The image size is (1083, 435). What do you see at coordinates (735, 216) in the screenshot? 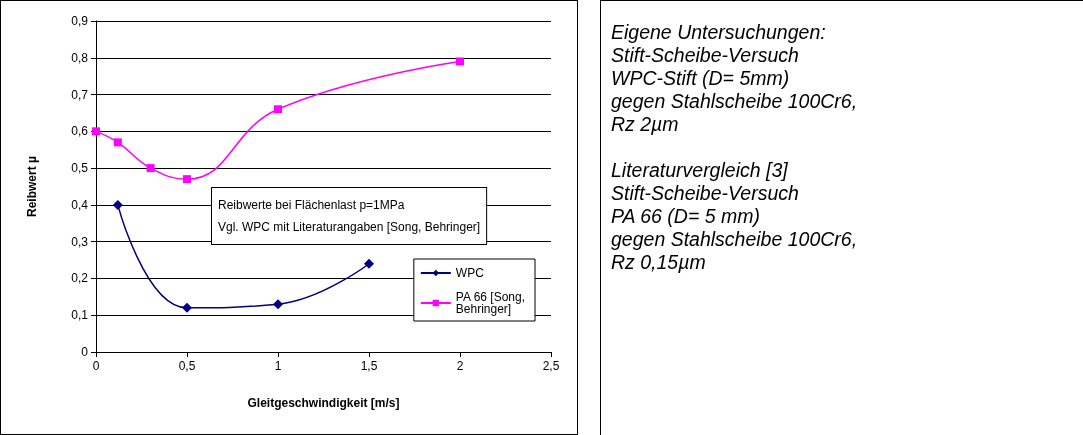
I see `text: Literaturvergleich [3] Stift-Scheibe-Versuch PA 66 (D= 5 mm) gegen Stahlscheibe 100Cr6, Rz 0,15µm` at bounding box center [735, 216].